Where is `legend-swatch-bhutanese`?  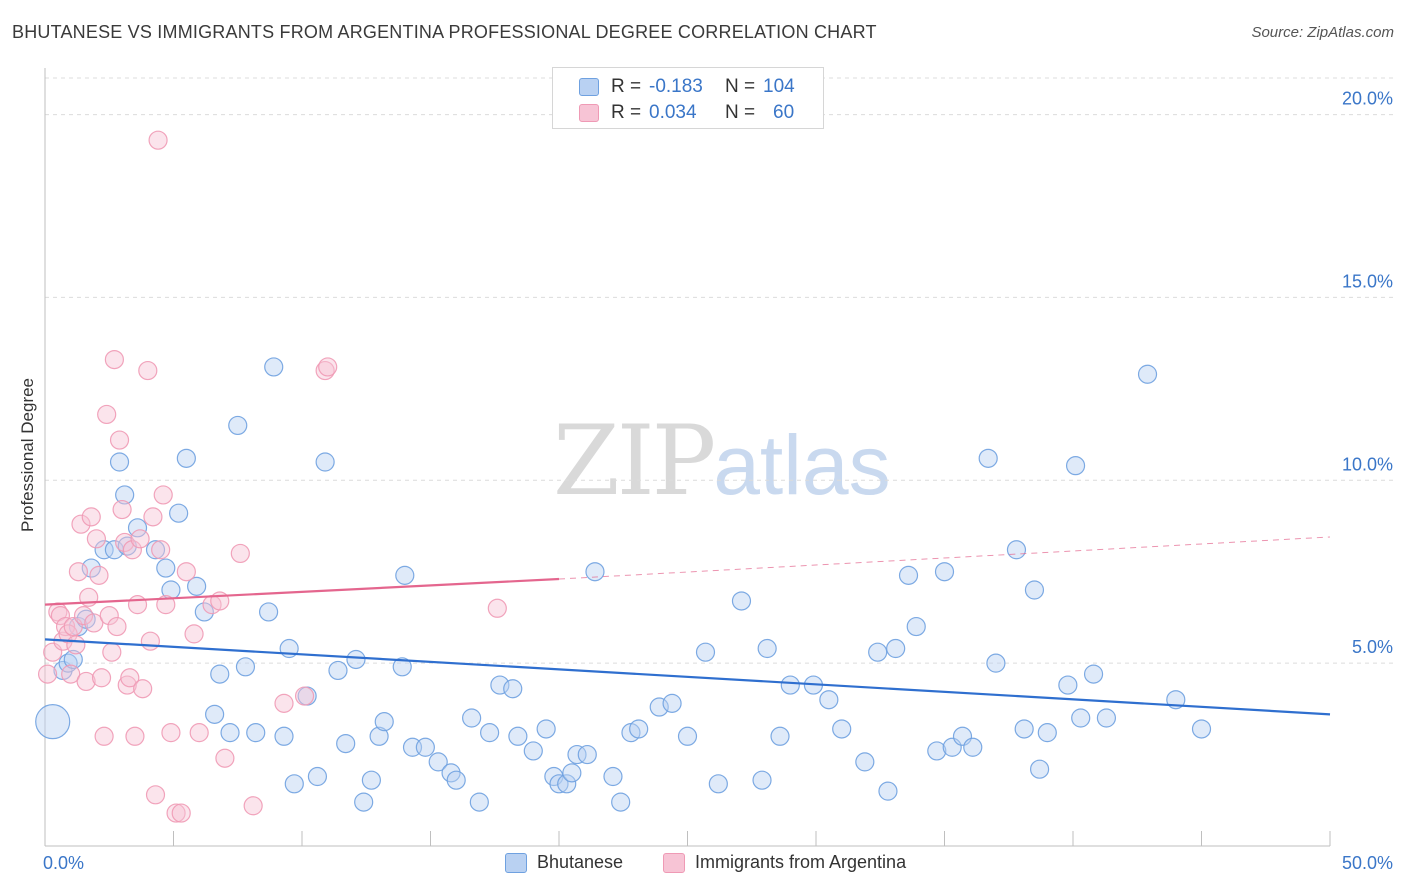
legend-swatch-bhutanese is located at coordinates (516, 862).